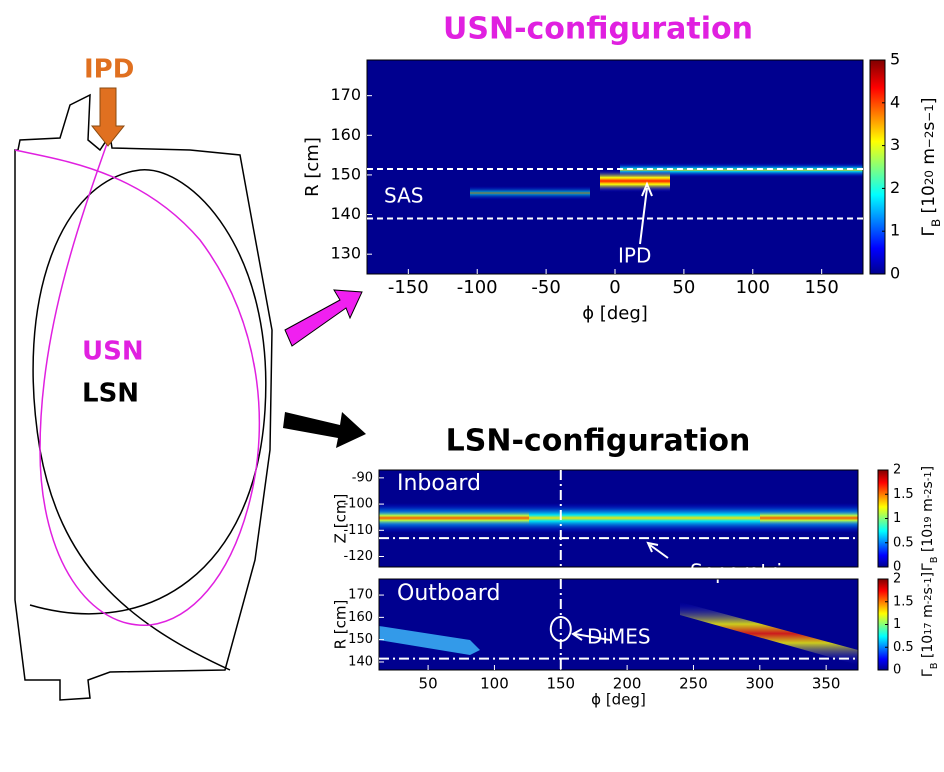 The width and height of the screenshot is (944, 772). I want to click on x-tick-label: -150, so click(408, 287).